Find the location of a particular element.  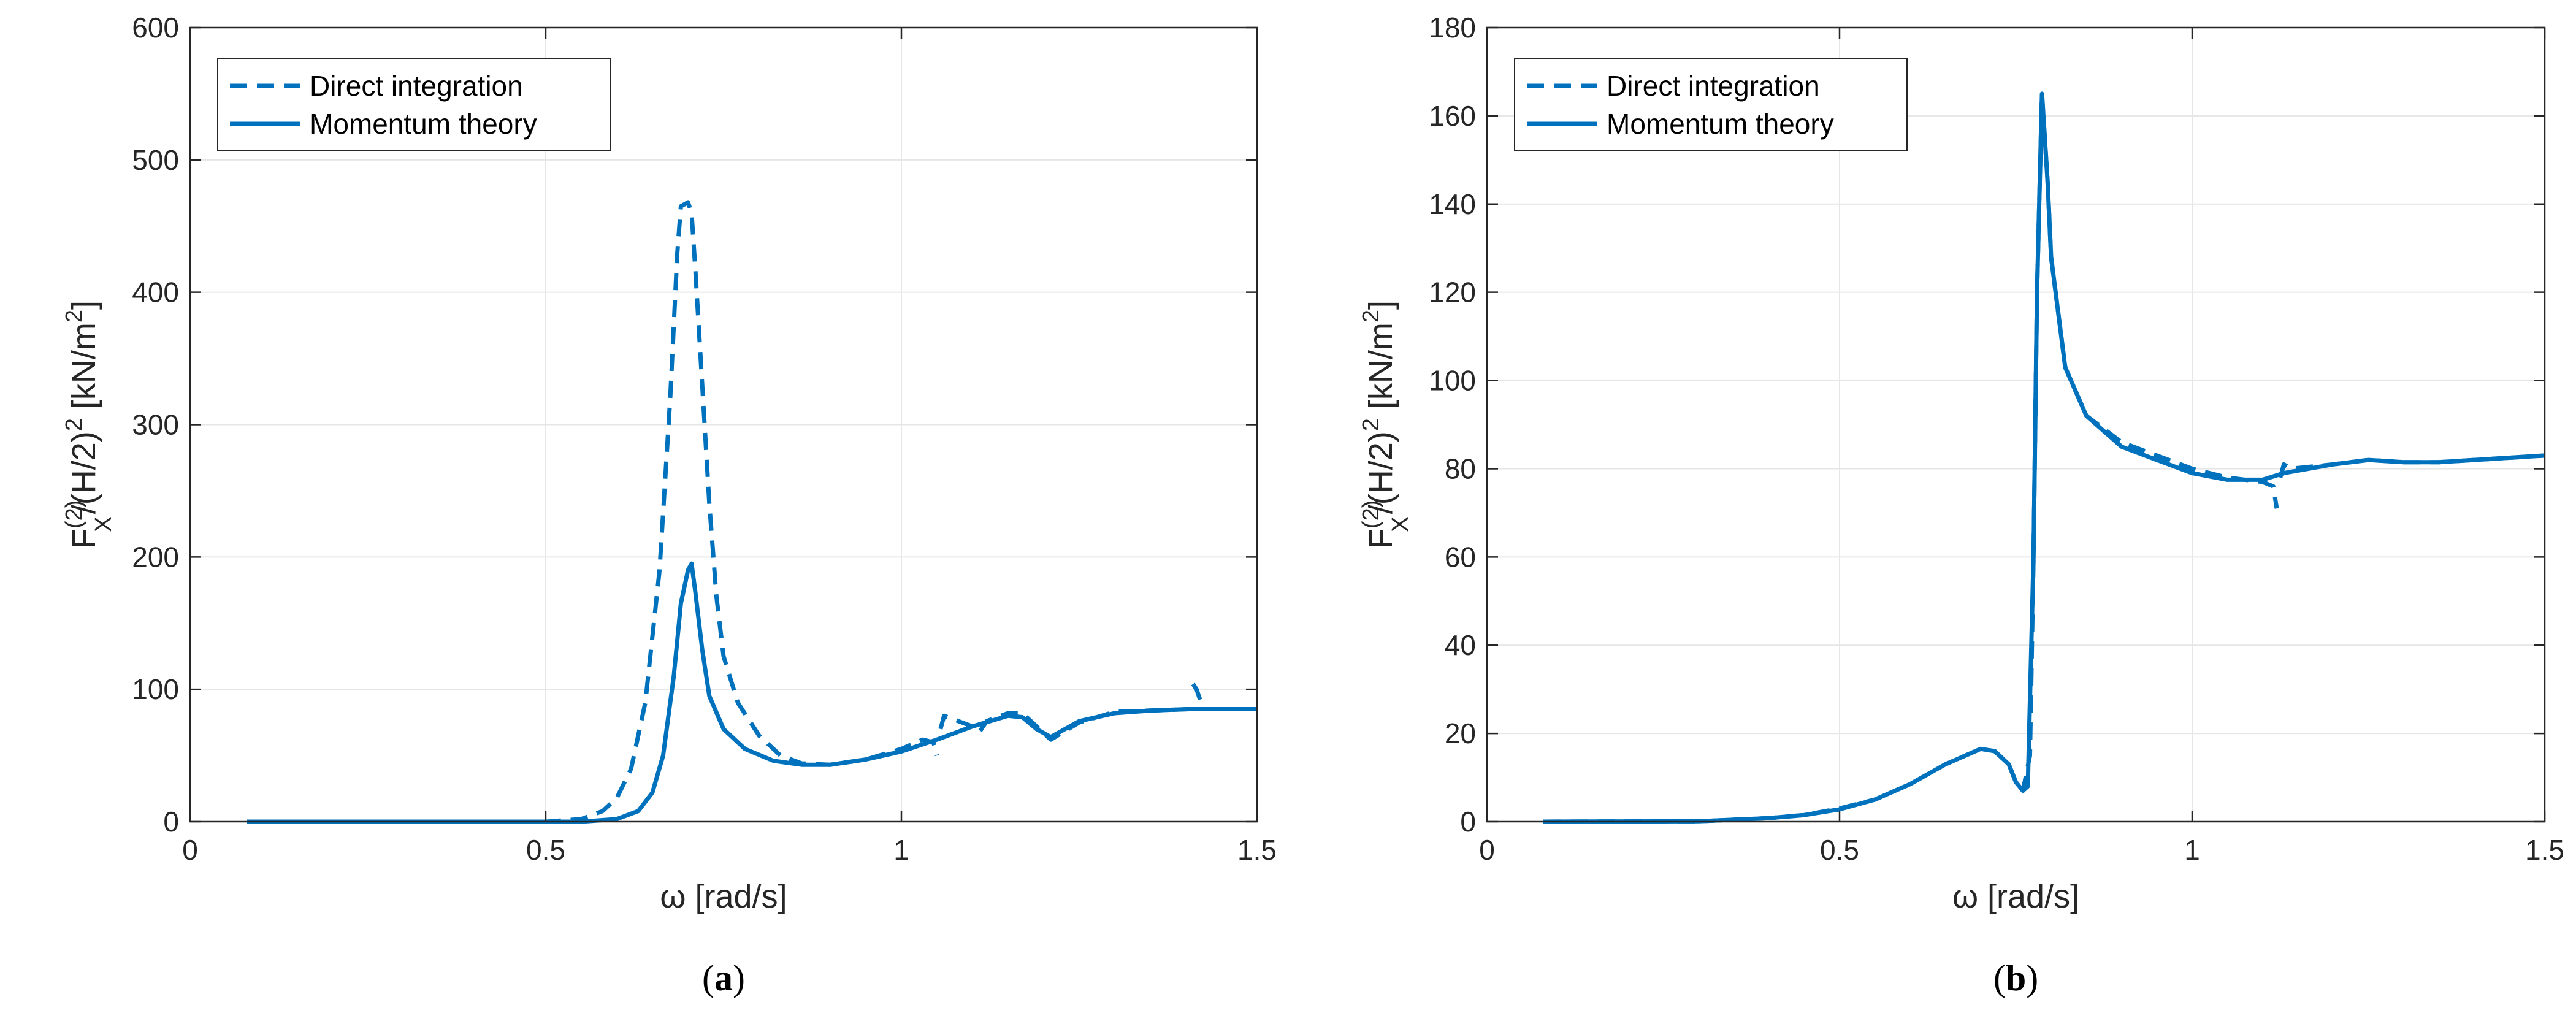

y-tick-label: 500 is located at coordinates (155, 160).